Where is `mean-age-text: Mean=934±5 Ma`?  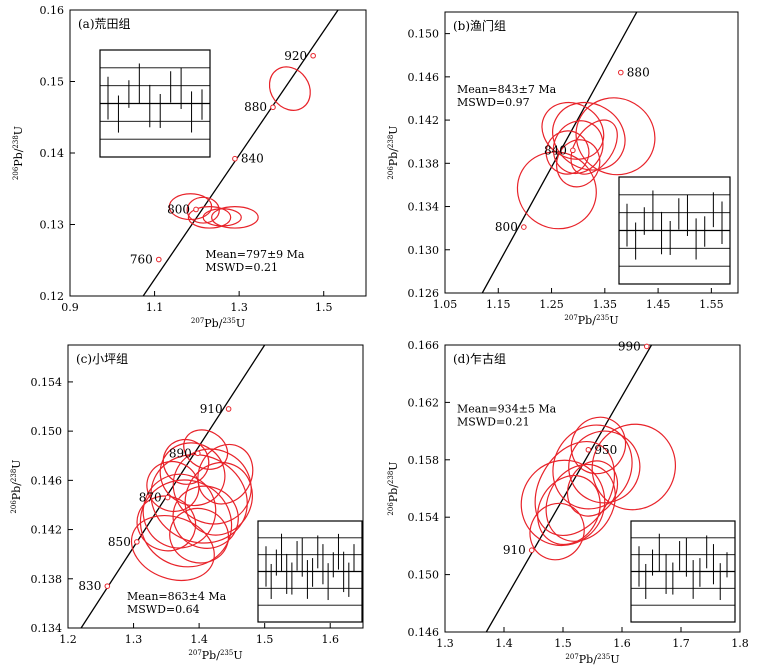 mean-age-text: Mean=934±5 Ma is located at coordinates (507, 408).